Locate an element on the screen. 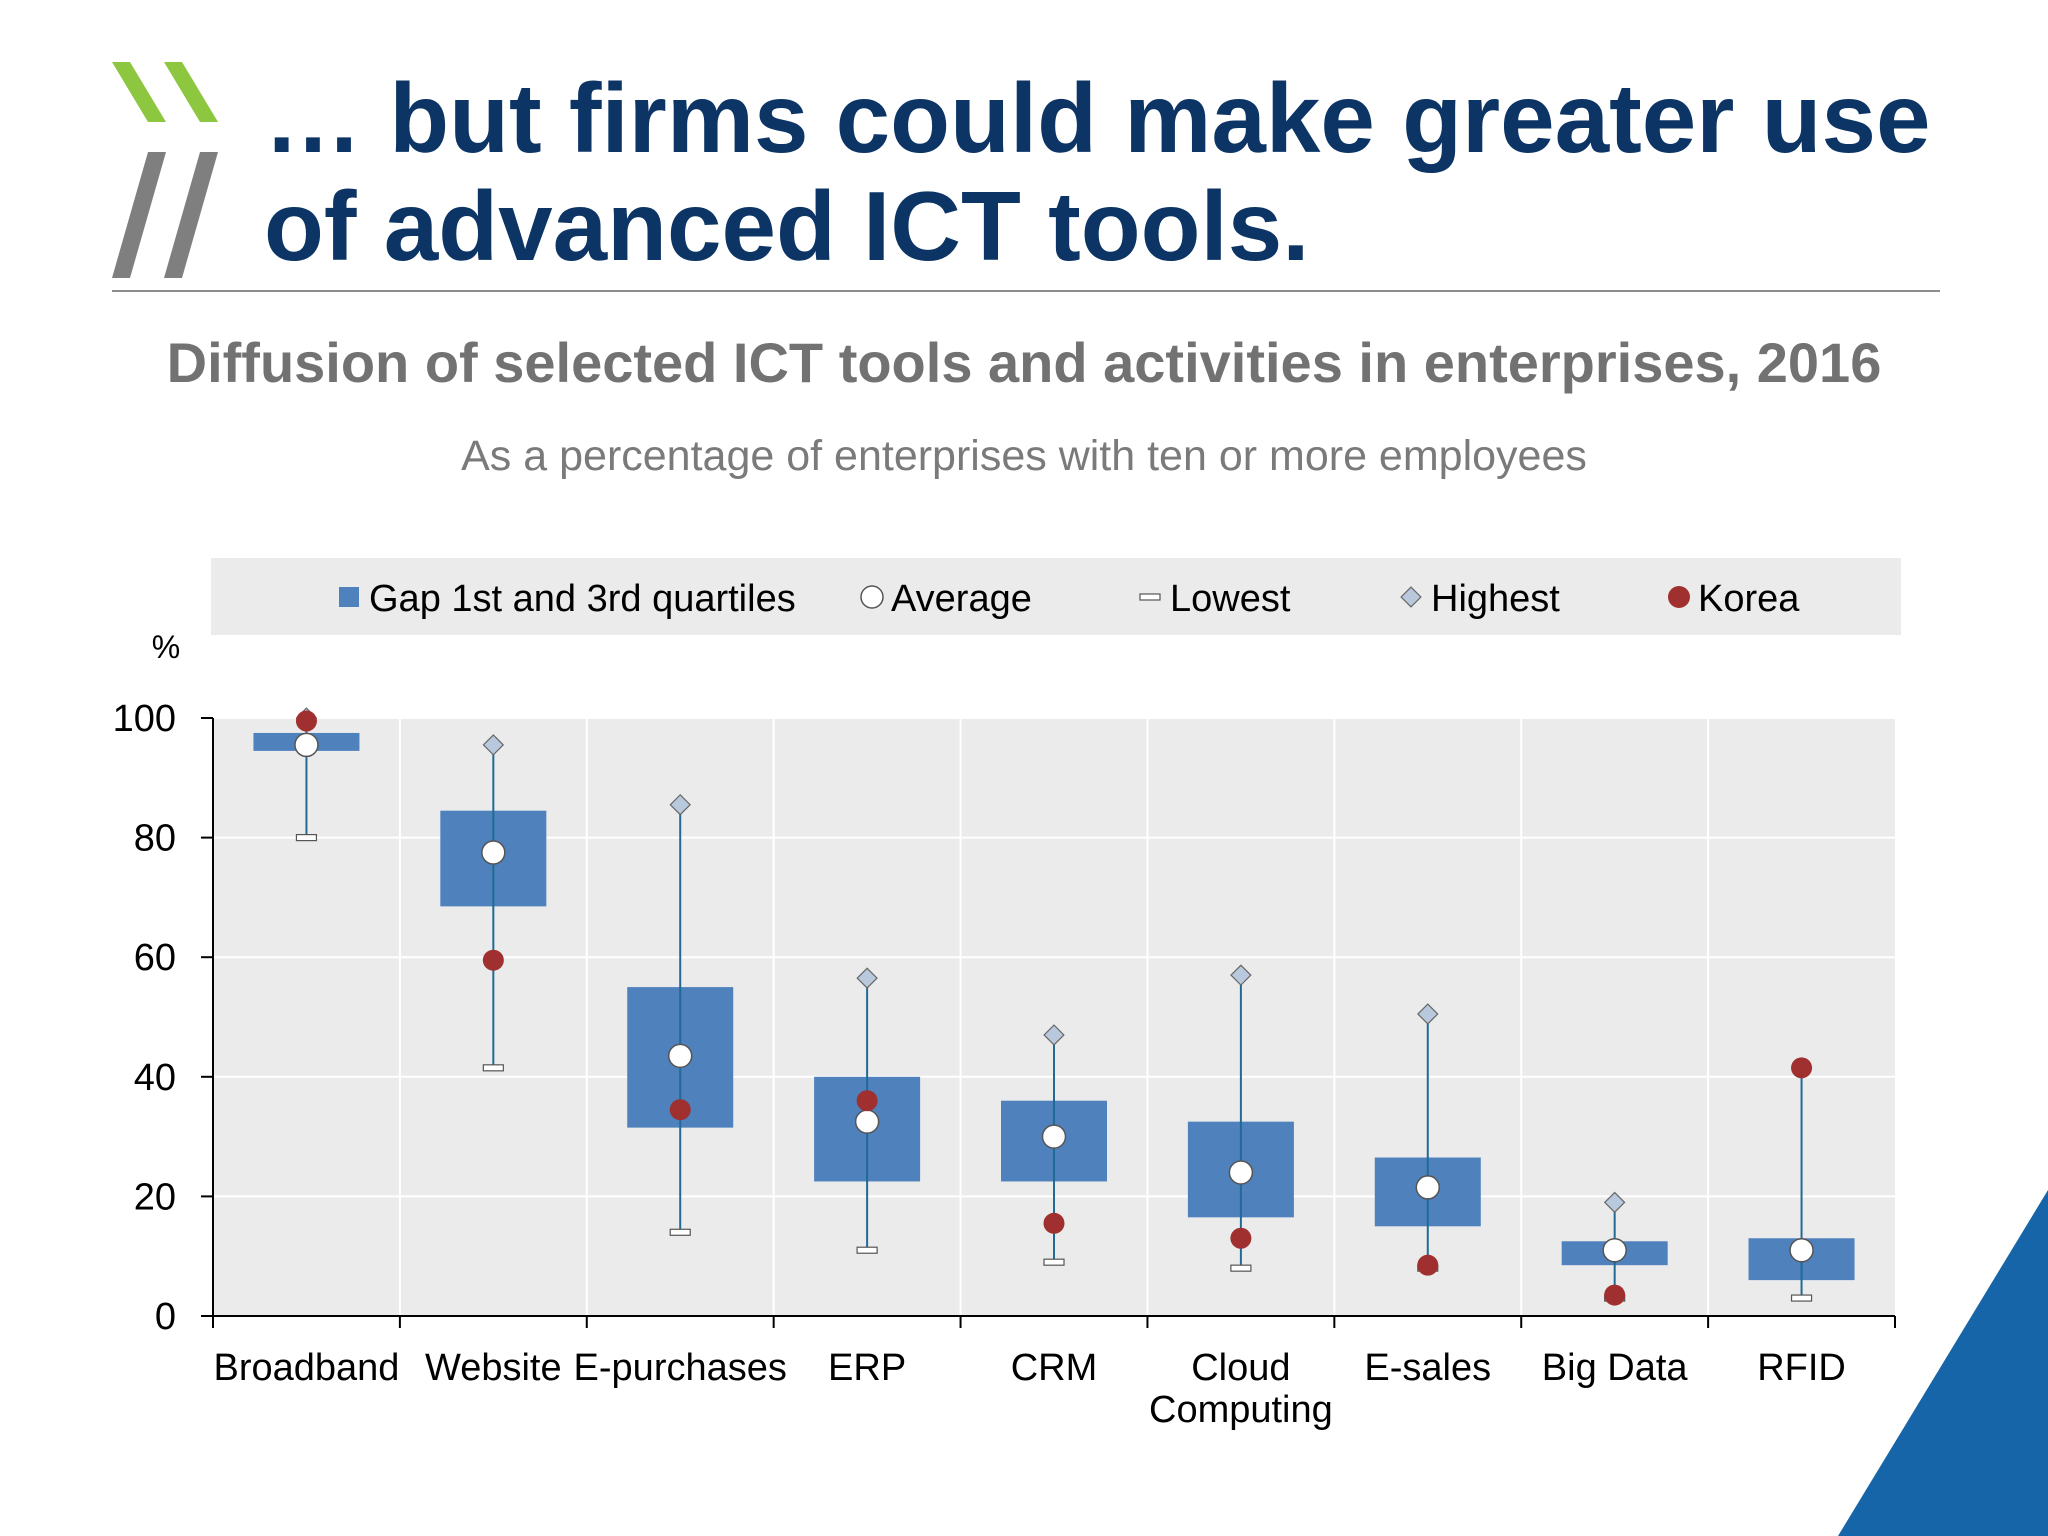 Image resolution: width=2048 pixels, height=1536 pixels. y-tick-label: 0 is located at coordinates (165, 1317).